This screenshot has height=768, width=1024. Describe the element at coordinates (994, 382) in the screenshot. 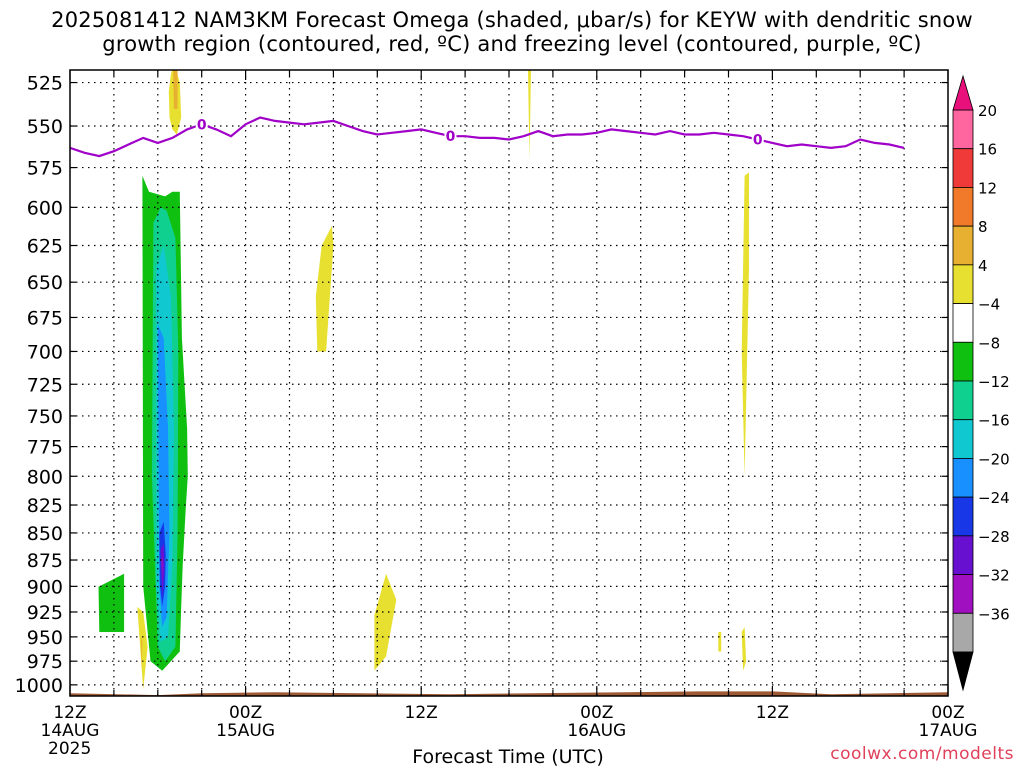

I see `colorbar-label: −12` at that location.